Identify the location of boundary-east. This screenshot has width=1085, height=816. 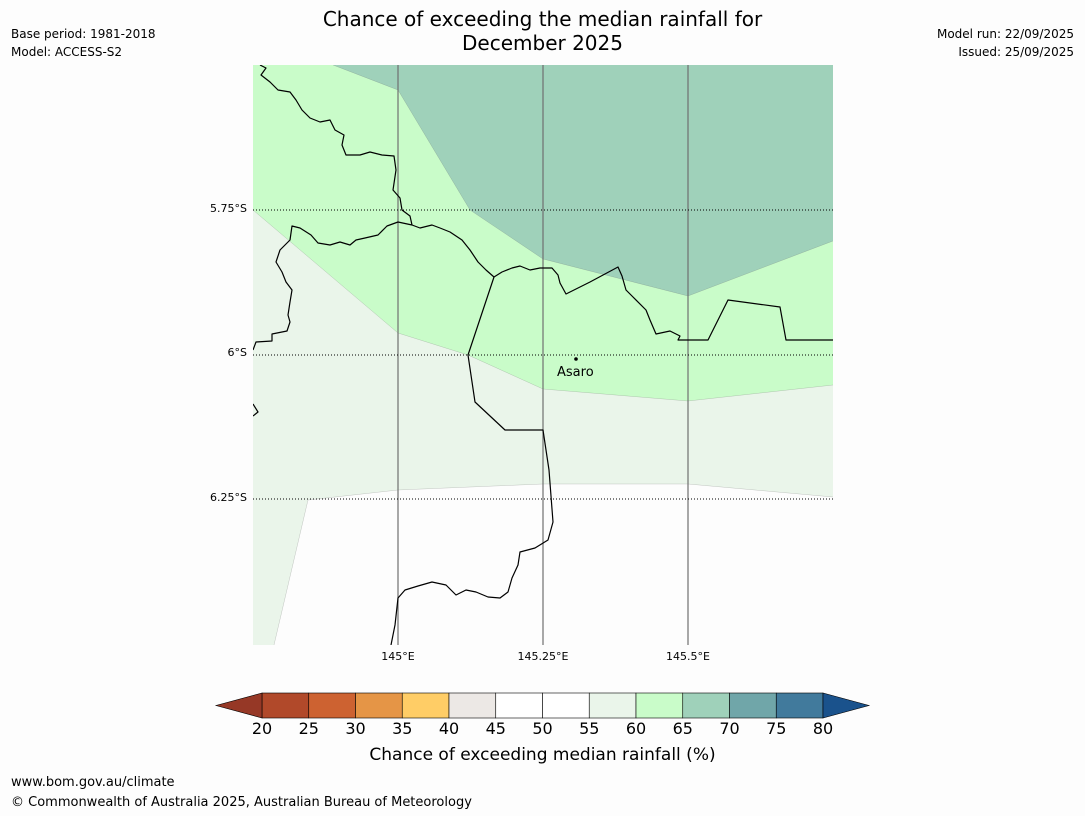
(622, 282).